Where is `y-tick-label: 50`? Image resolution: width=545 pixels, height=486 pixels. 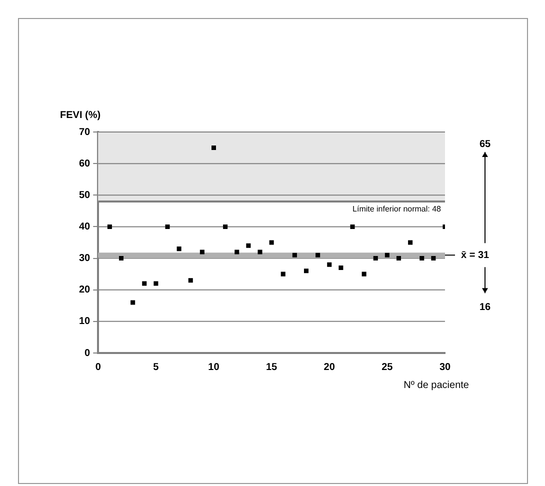
y-tick-label: 50 is located at coordinates (85, 195).